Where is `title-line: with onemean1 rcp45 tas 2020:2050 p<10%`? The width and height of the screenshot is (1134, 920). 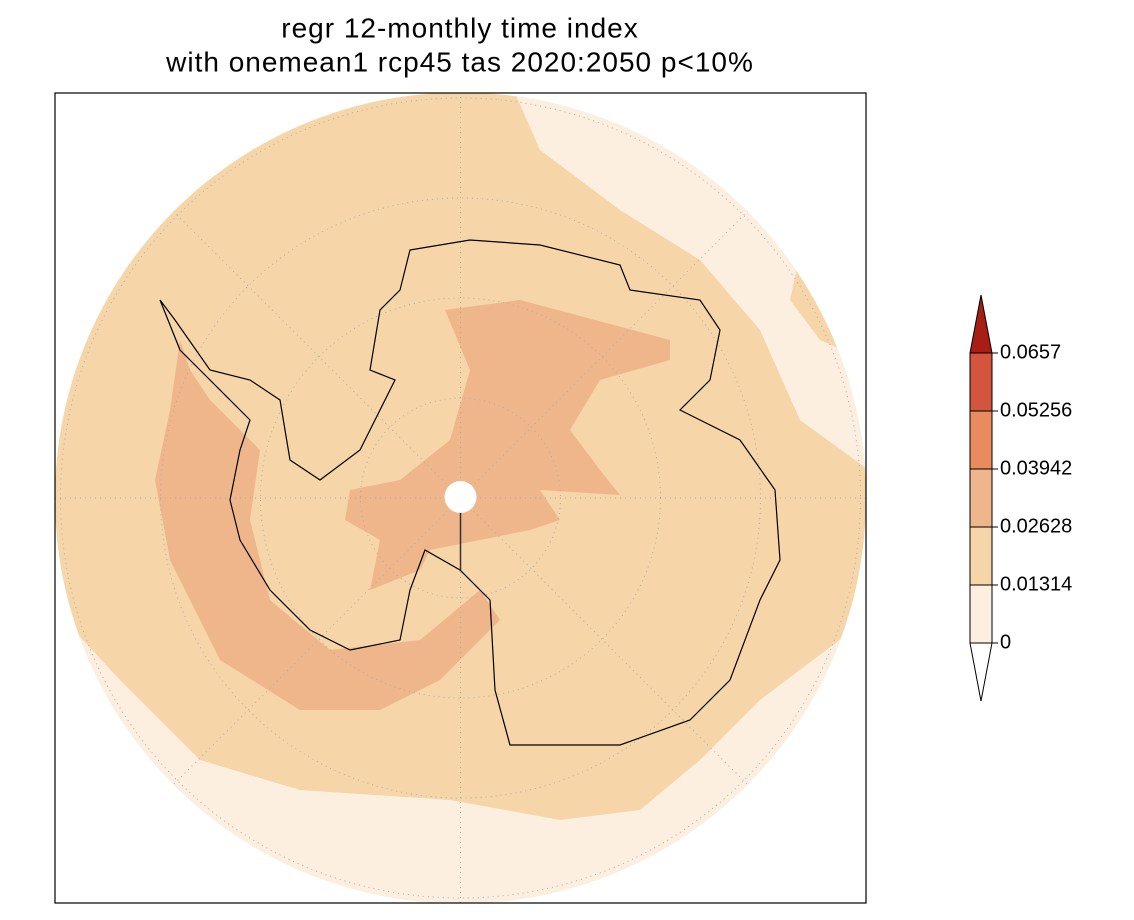
title-line: with onemean1 rcp45 tas 2020:2050 p<10% is located at coordinates (459, 61).